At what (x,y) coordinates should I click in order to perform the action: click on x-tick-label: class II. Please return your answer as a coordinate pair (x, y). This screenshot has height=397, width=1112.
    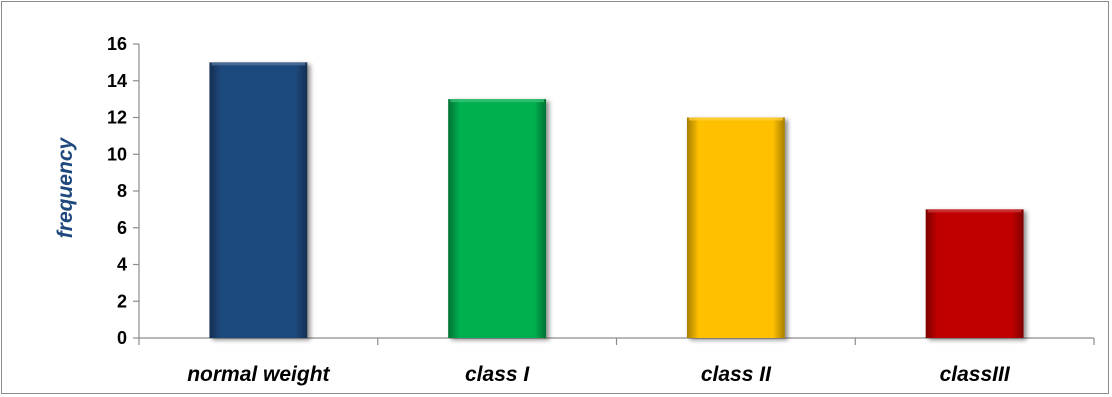
    Looking at the image, I should click on (736, 374).